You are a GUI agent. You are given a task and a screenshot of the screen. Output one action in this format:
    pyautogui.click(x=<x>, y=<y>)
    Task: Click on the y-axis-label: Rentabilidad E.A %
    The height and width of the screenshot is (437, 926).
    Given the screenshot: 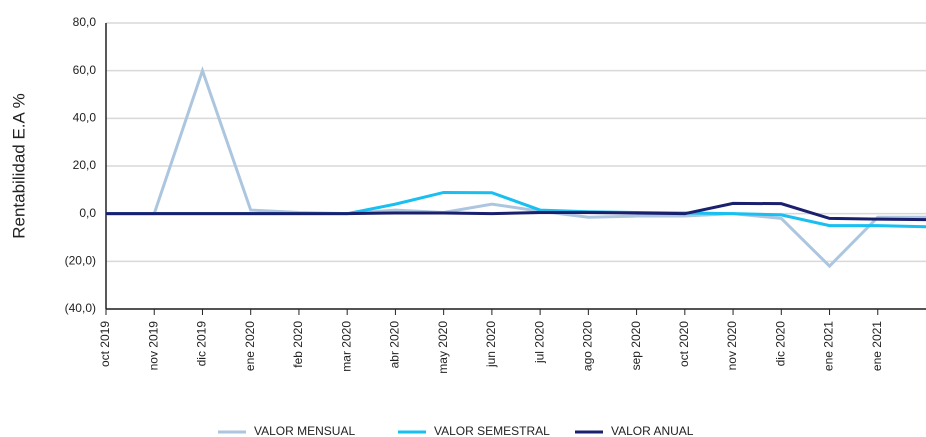 What is the action you would take?
    pyautogui.click(x=18, y=166)
    